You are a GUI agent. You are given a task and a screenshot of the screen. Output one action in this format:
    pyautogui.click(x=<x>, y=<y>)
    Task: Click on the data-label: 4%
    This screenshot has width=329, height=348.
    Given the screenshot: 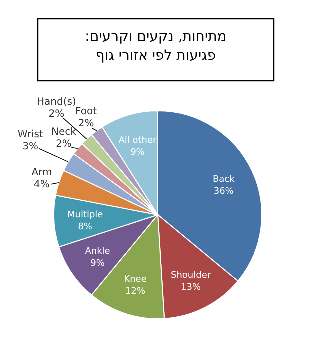 What is the action you would take?
    pyautogui.click(x=42, y=184)
    